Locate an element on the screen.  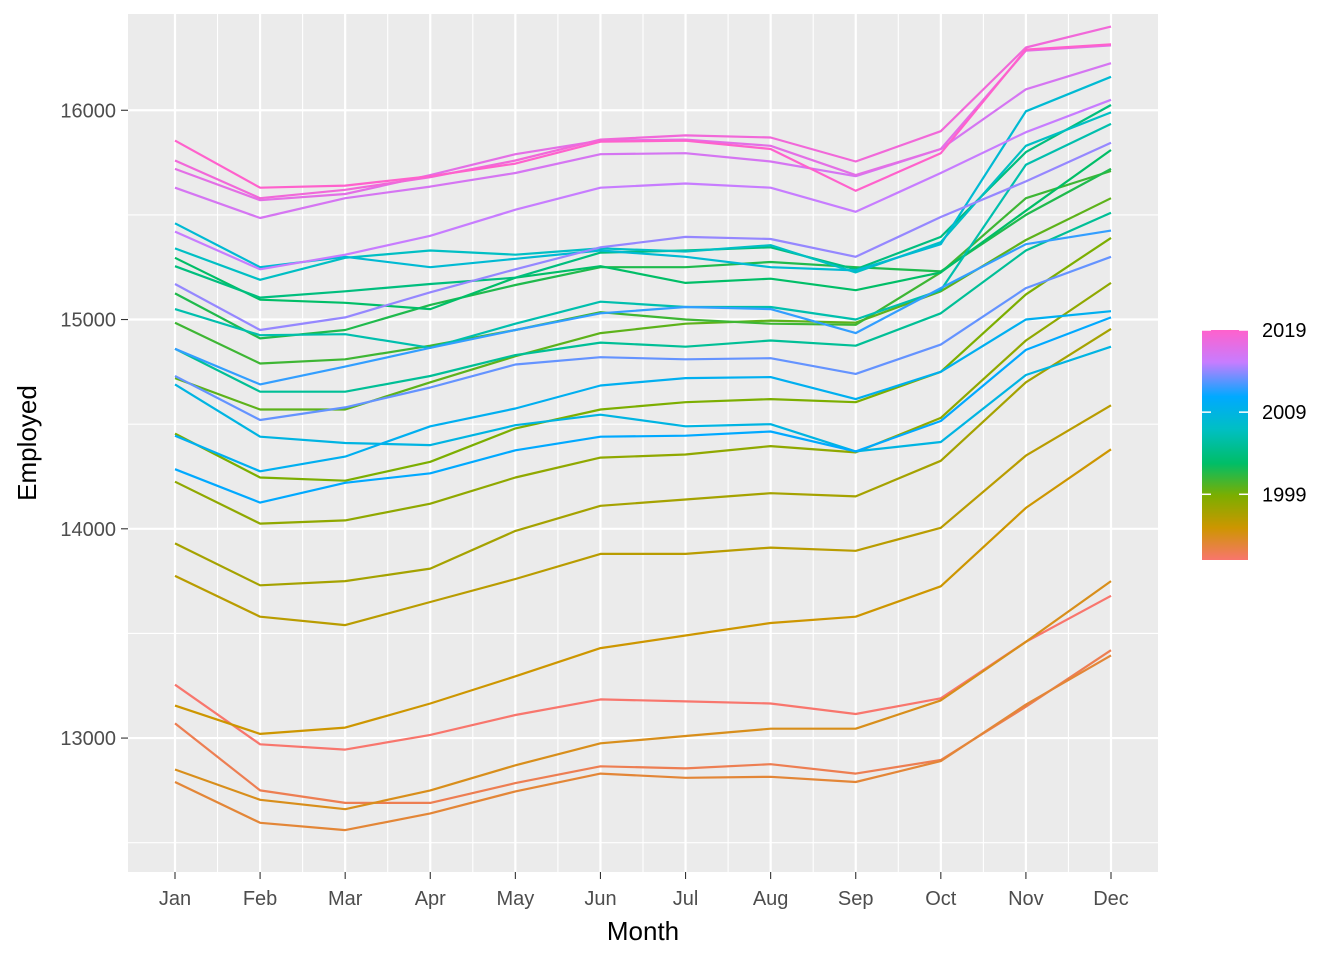
x-tick-label: Dec is located at coordinates (1111, 899).